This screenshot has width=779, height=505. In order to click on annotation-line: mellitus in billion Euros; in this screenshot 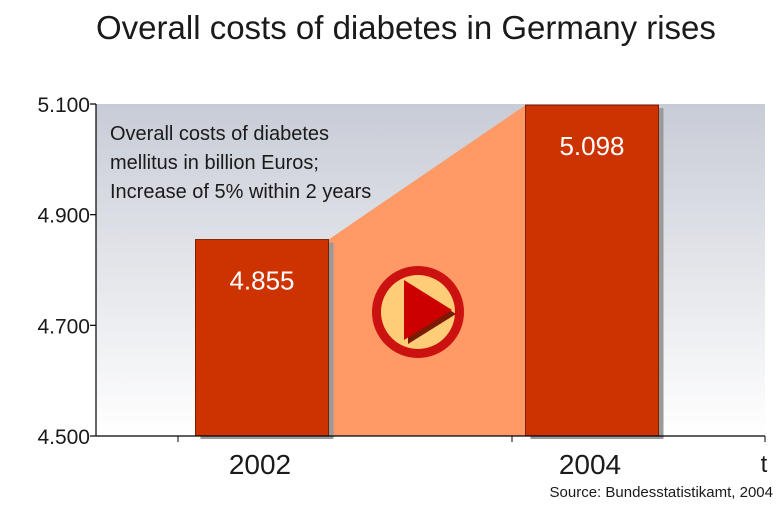, I will do `click(214, 163)`.